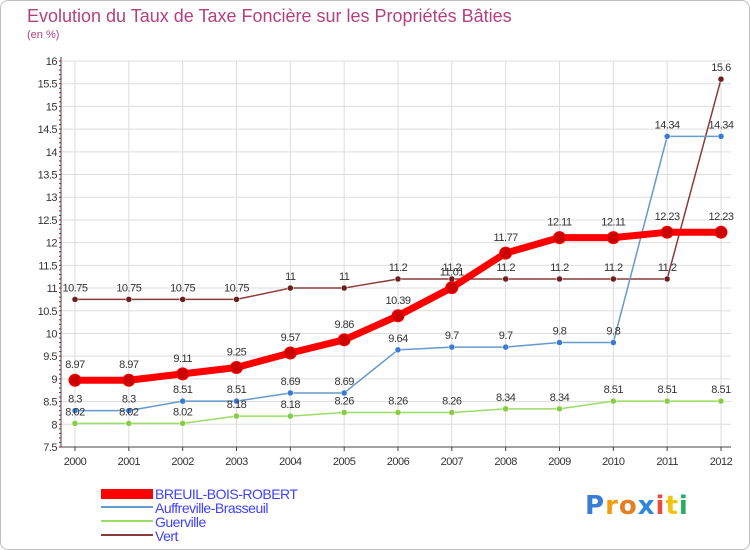  I want to click on y-tick-label: 7.5, so click(50, 448).